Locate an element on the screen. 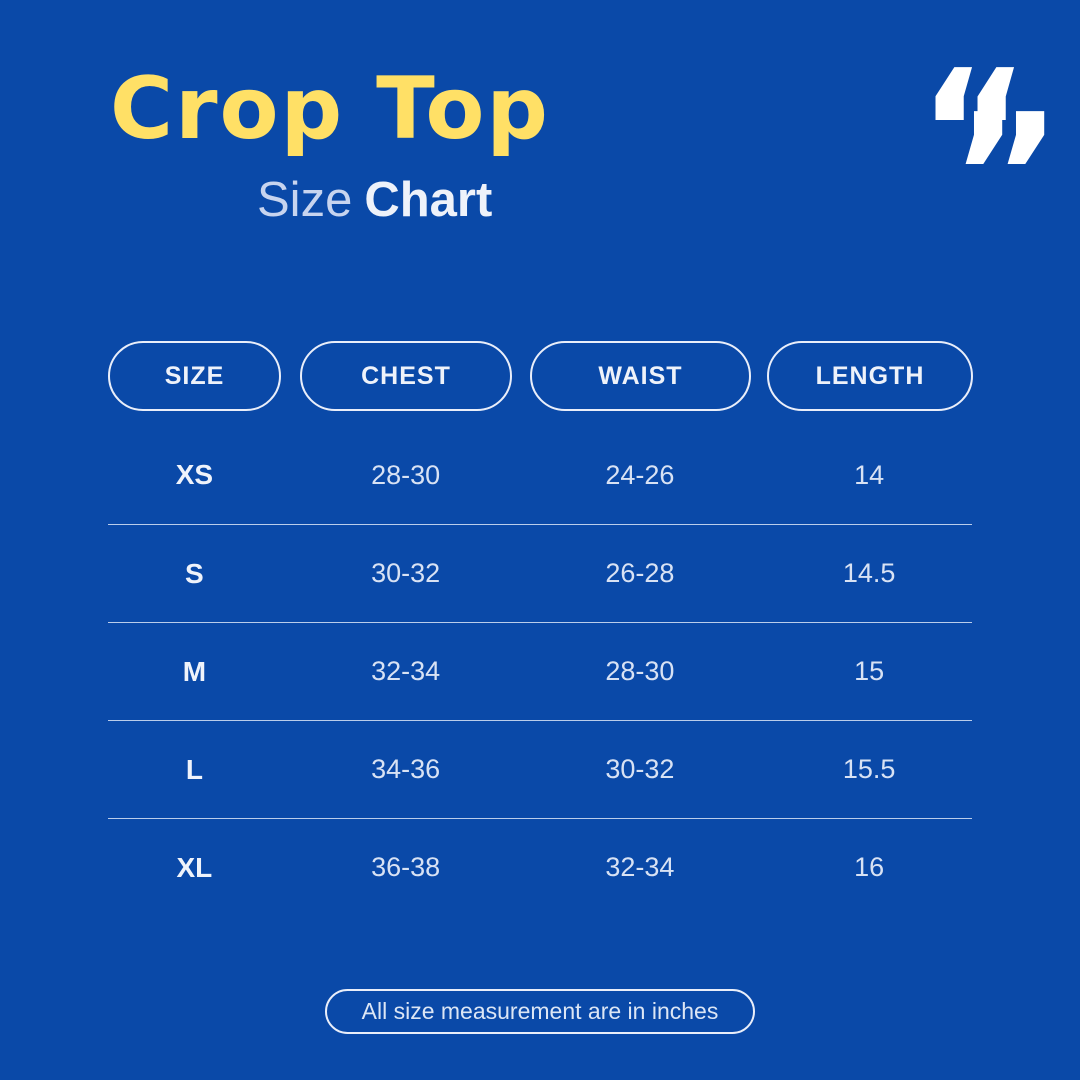 The width and height of the screenshot is (1080, 1080). cell-chest: 30-32 is located at coordinates (406, 573).